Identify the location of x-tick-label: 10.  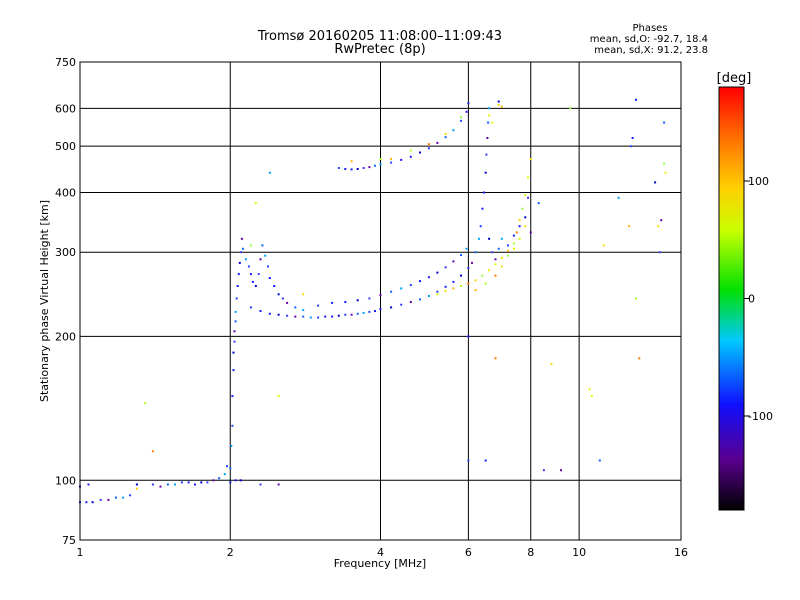
(579, 552).